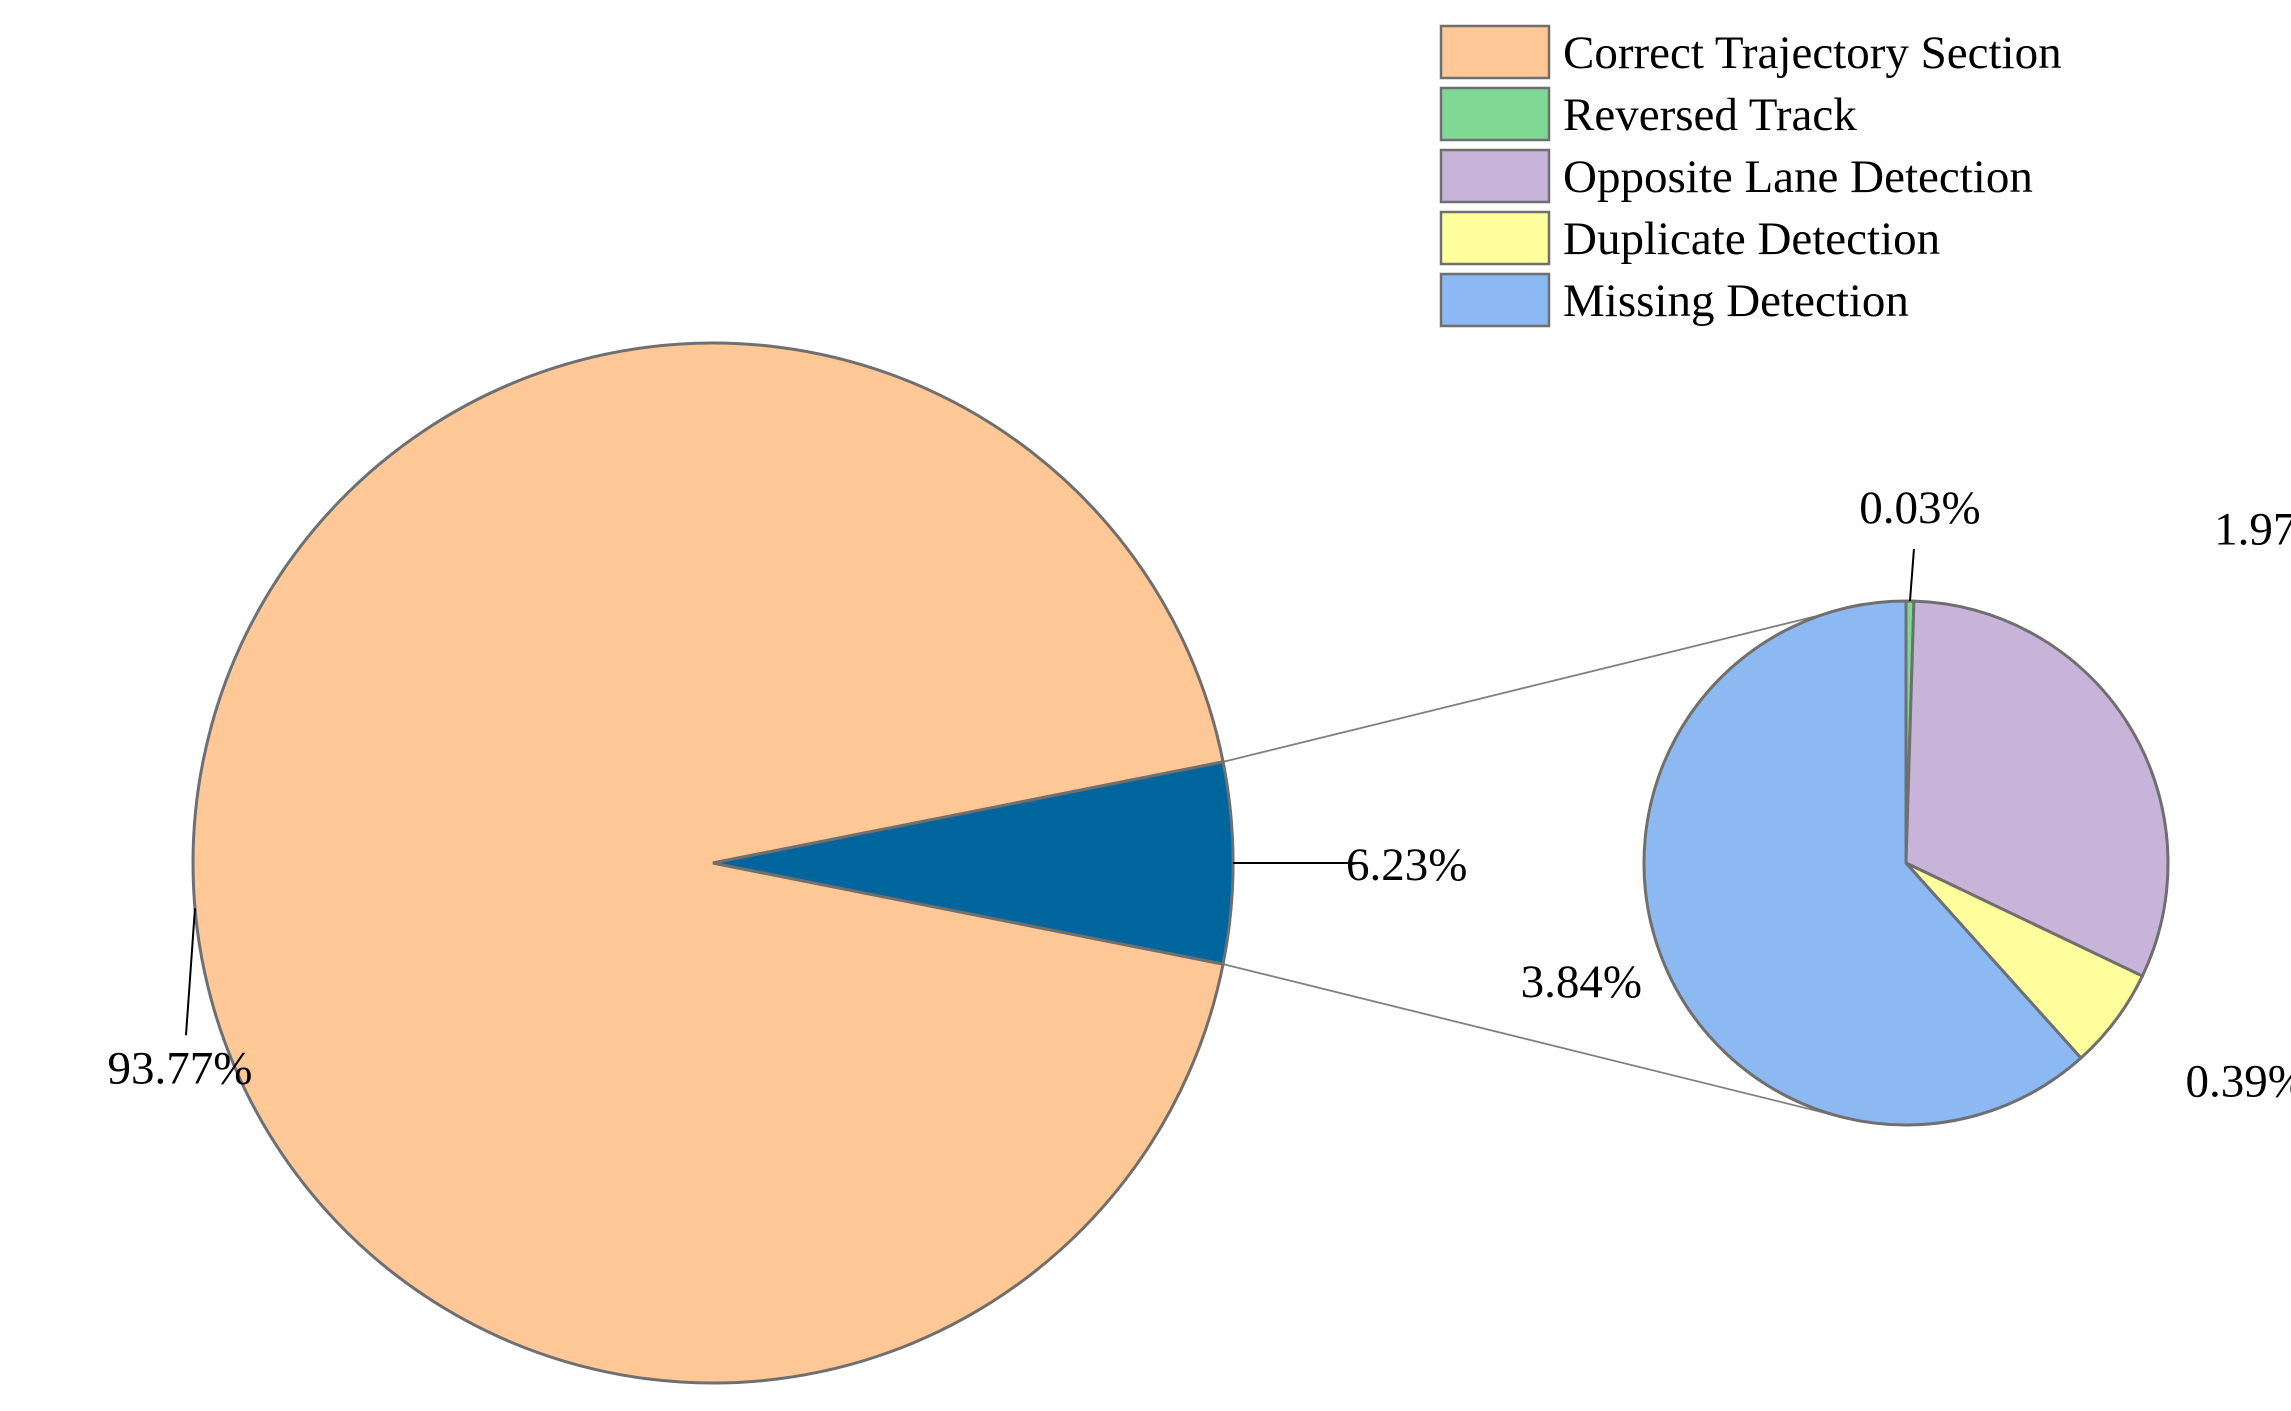 This screenshot has width=2291, height=1411. What do you see at coordinates (1798, 177) in the screenshot?
I see `legend-label-opposite-lane-detection: Opposite Lane Detection` at bounding box center [1798, 177].